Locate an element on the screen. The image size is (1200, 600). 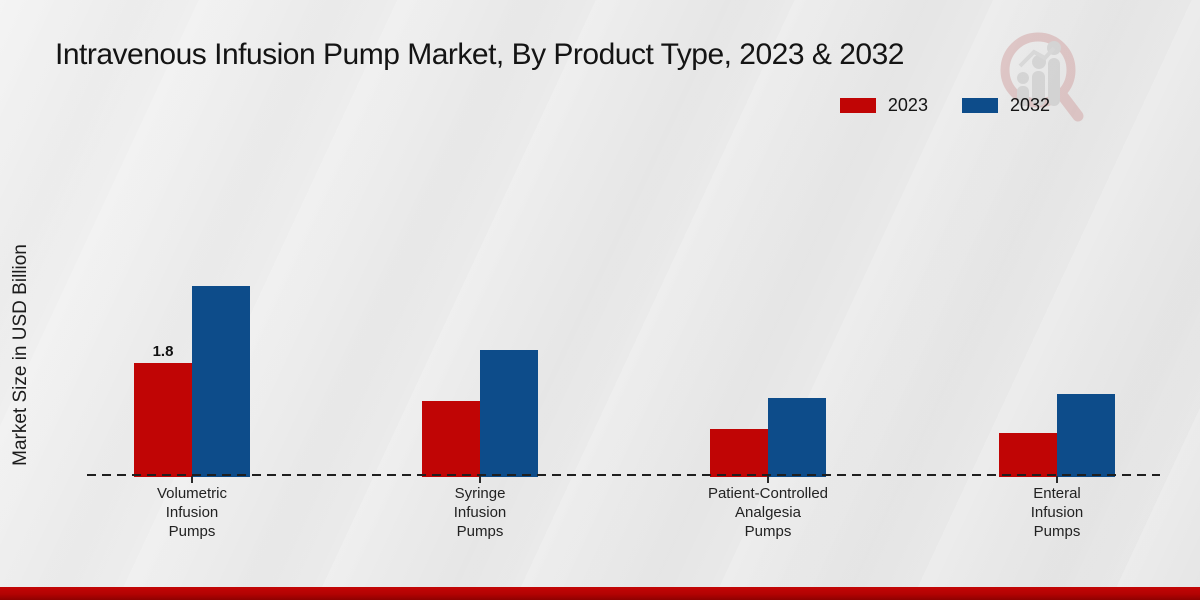
legend-item-2032: 2032 is located at coordinates (1005, 105).